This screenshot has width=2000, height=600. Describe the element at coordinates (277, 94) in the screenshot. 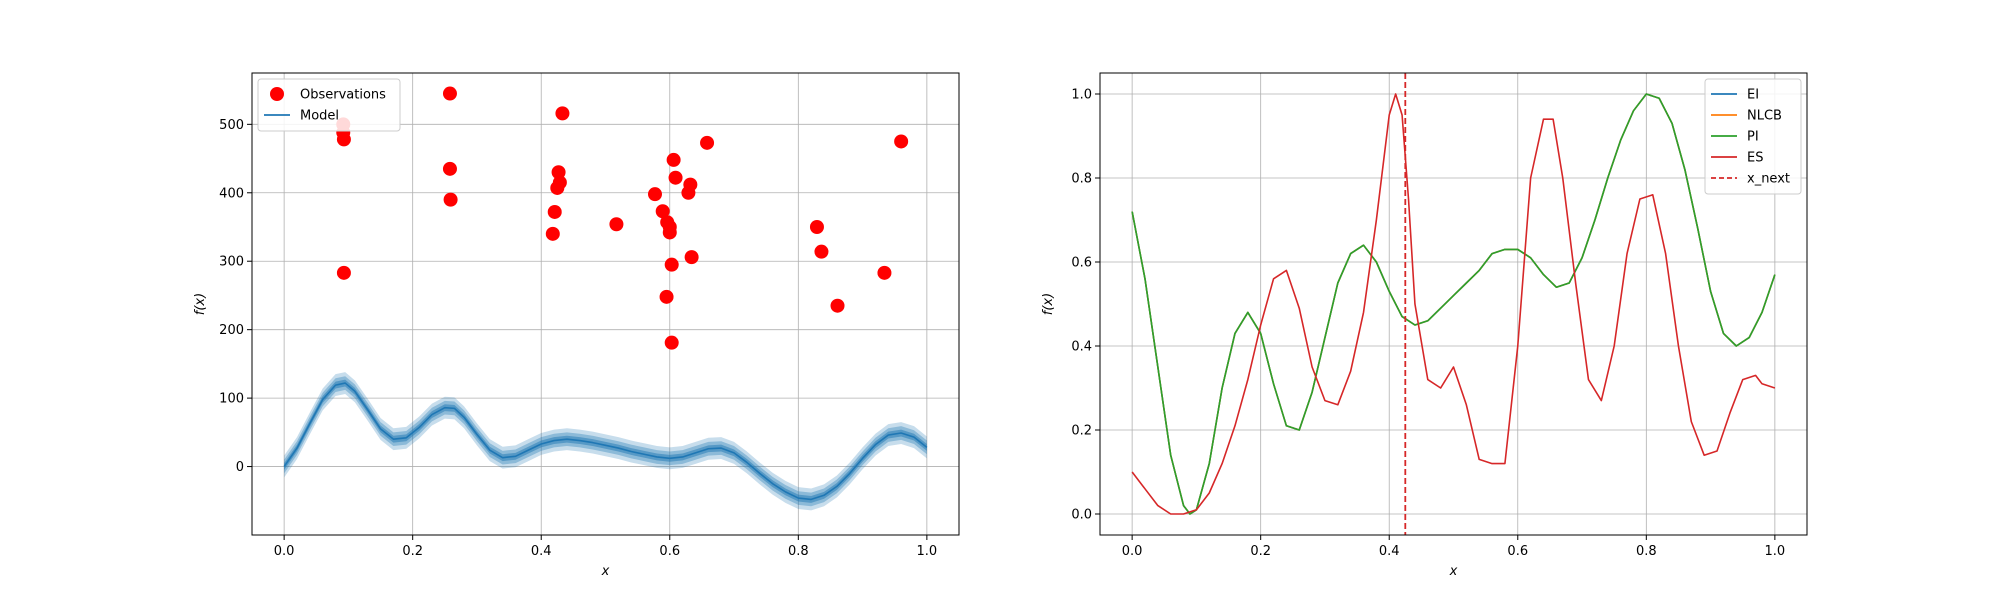

I see `legend-marker` at that location.